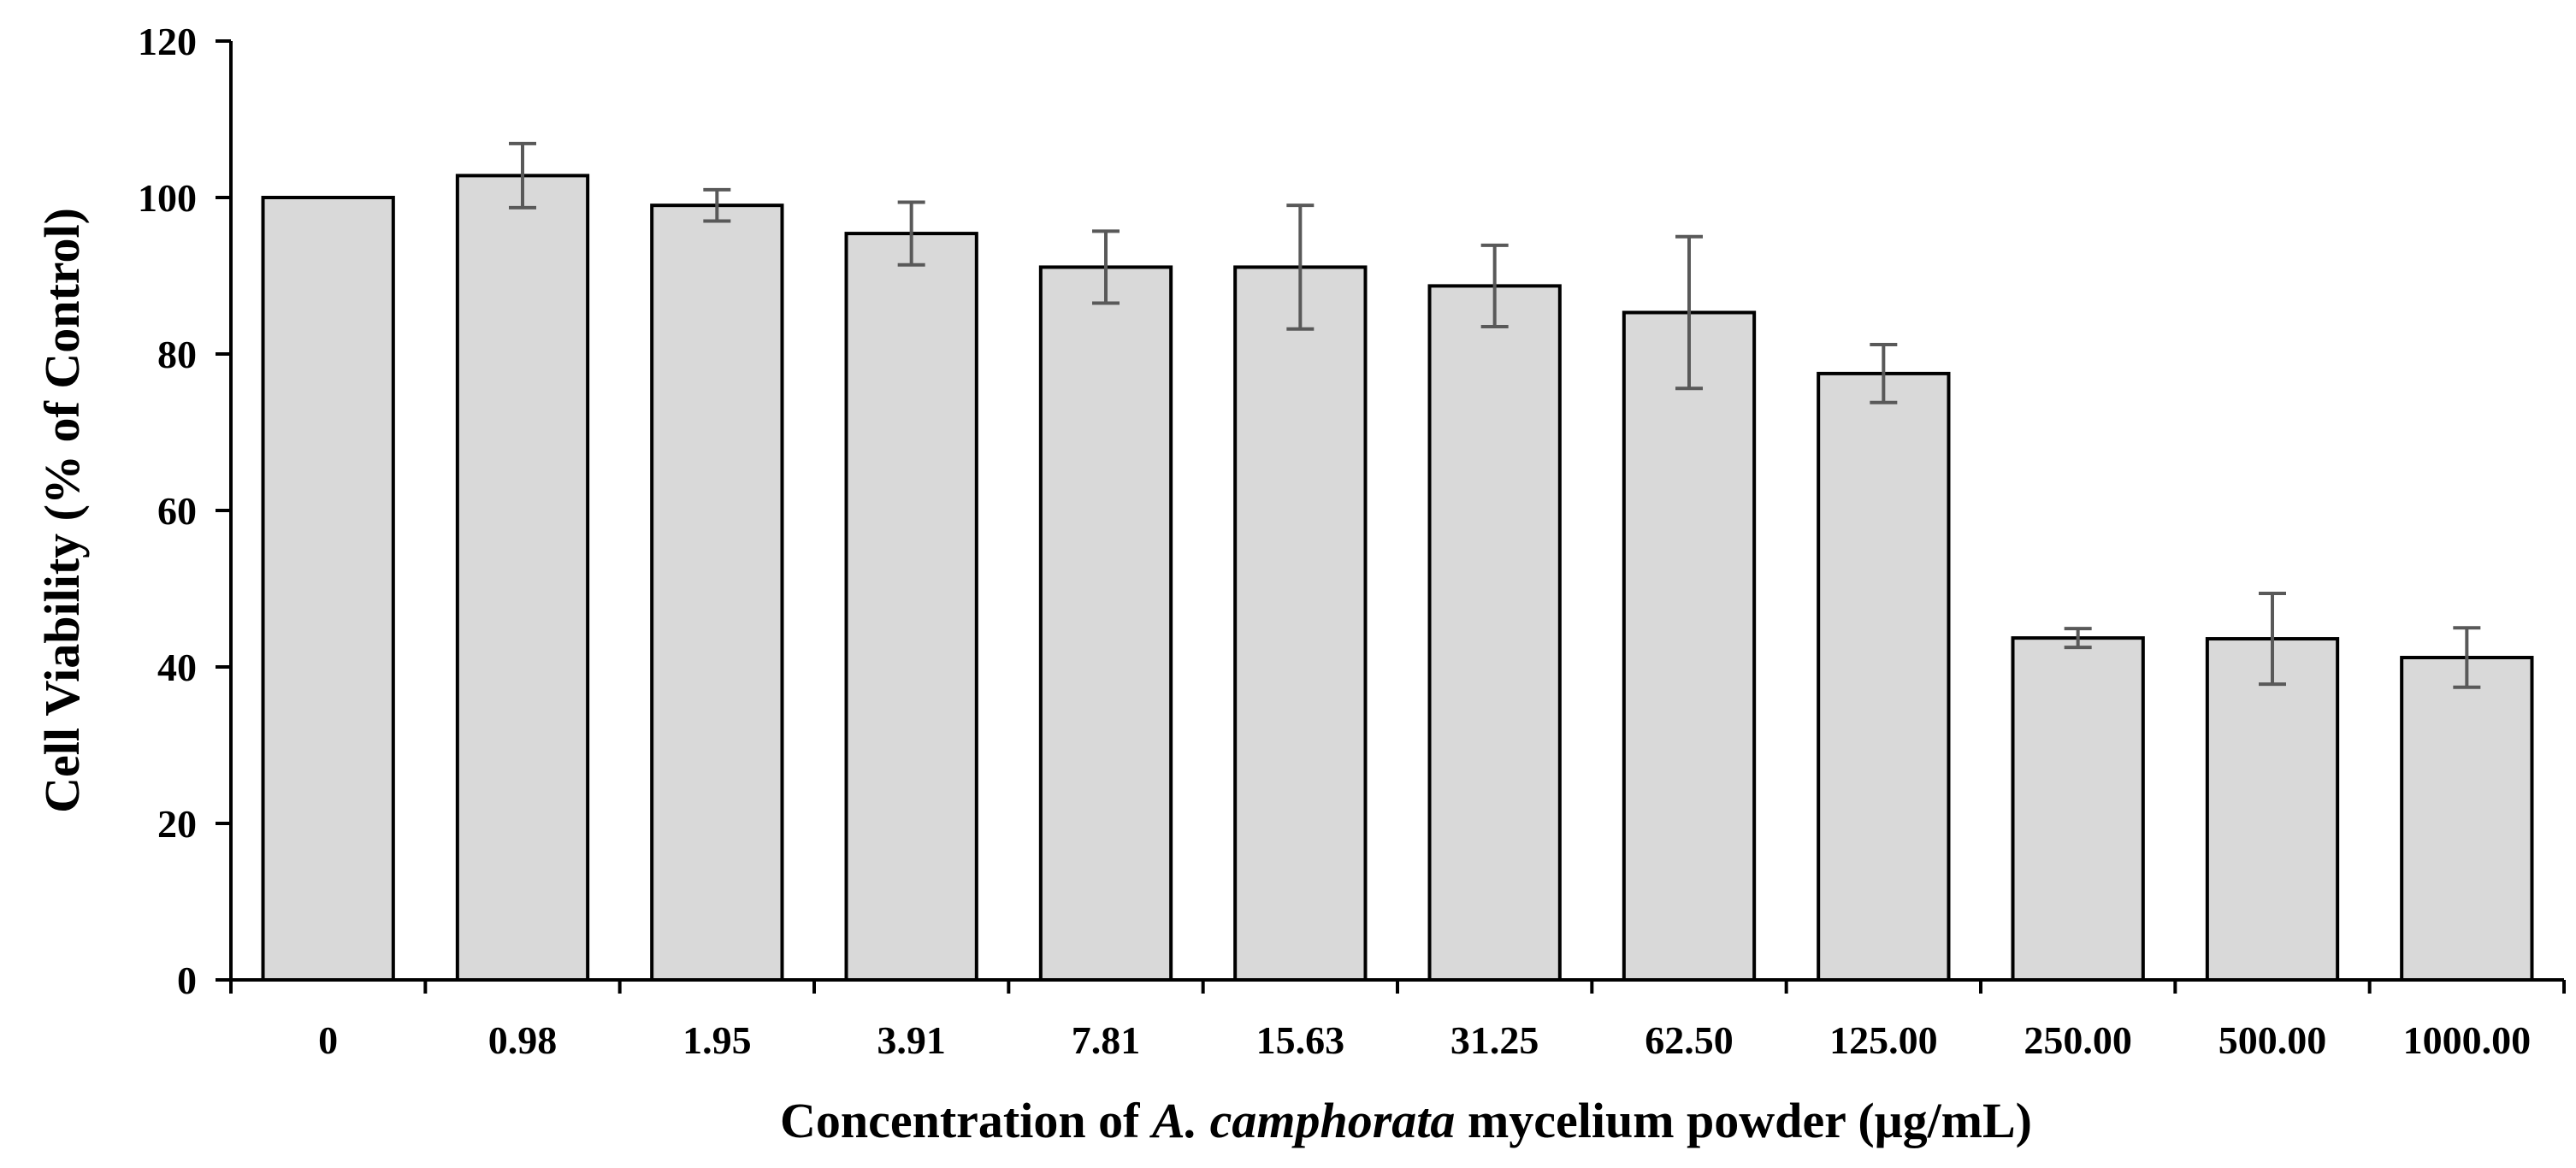 Image resolution: width=2576 pixels, height=1168 pixels. Describe the element at coordinates (2467, 1040) in the screenshot. I see `x-tick-label: 1000.00` at that location.